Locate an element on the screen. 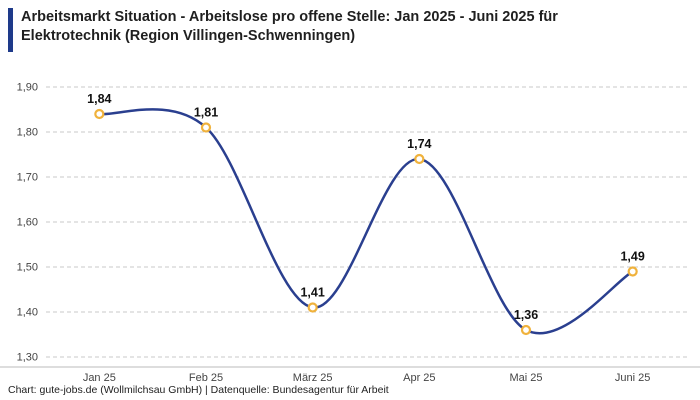 The width and height of the screenshot is (700, 400). data-point-label: 1,81 is located at coordinates (206, 113).